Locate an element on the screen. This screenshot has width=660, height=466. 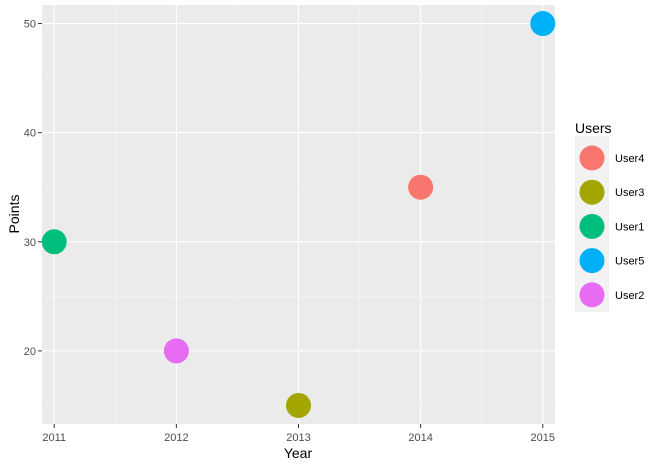
legend-label-user1: User1 is located at coordinates (629, 227).